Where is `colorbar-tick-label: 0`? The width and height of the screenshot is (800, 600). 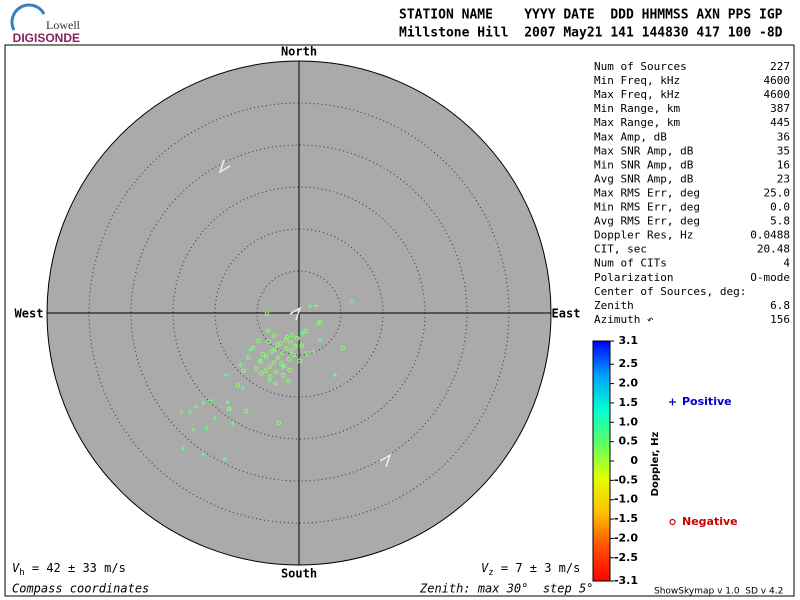 colorbar-tick-label: 0 is located at coordinates (634, 460).